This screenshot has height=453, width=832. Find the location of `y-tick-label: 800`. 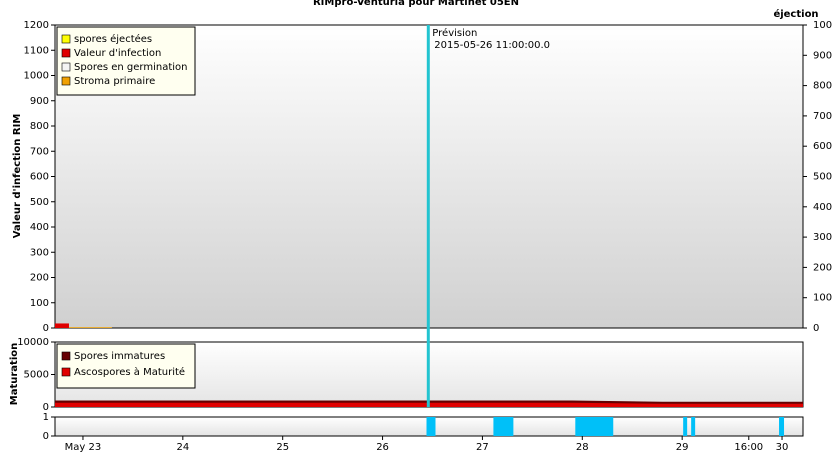

y-tick-label: 800 is located at coordinates (39, 126).